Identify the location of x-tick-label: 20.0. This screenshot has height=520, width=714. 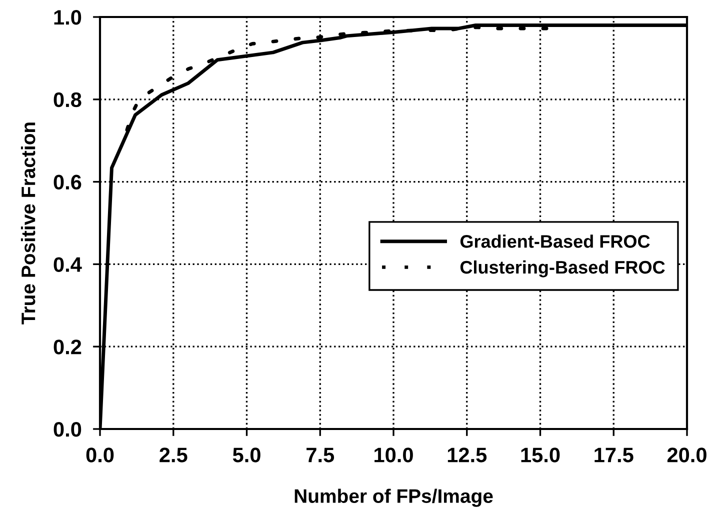
(686, 455).